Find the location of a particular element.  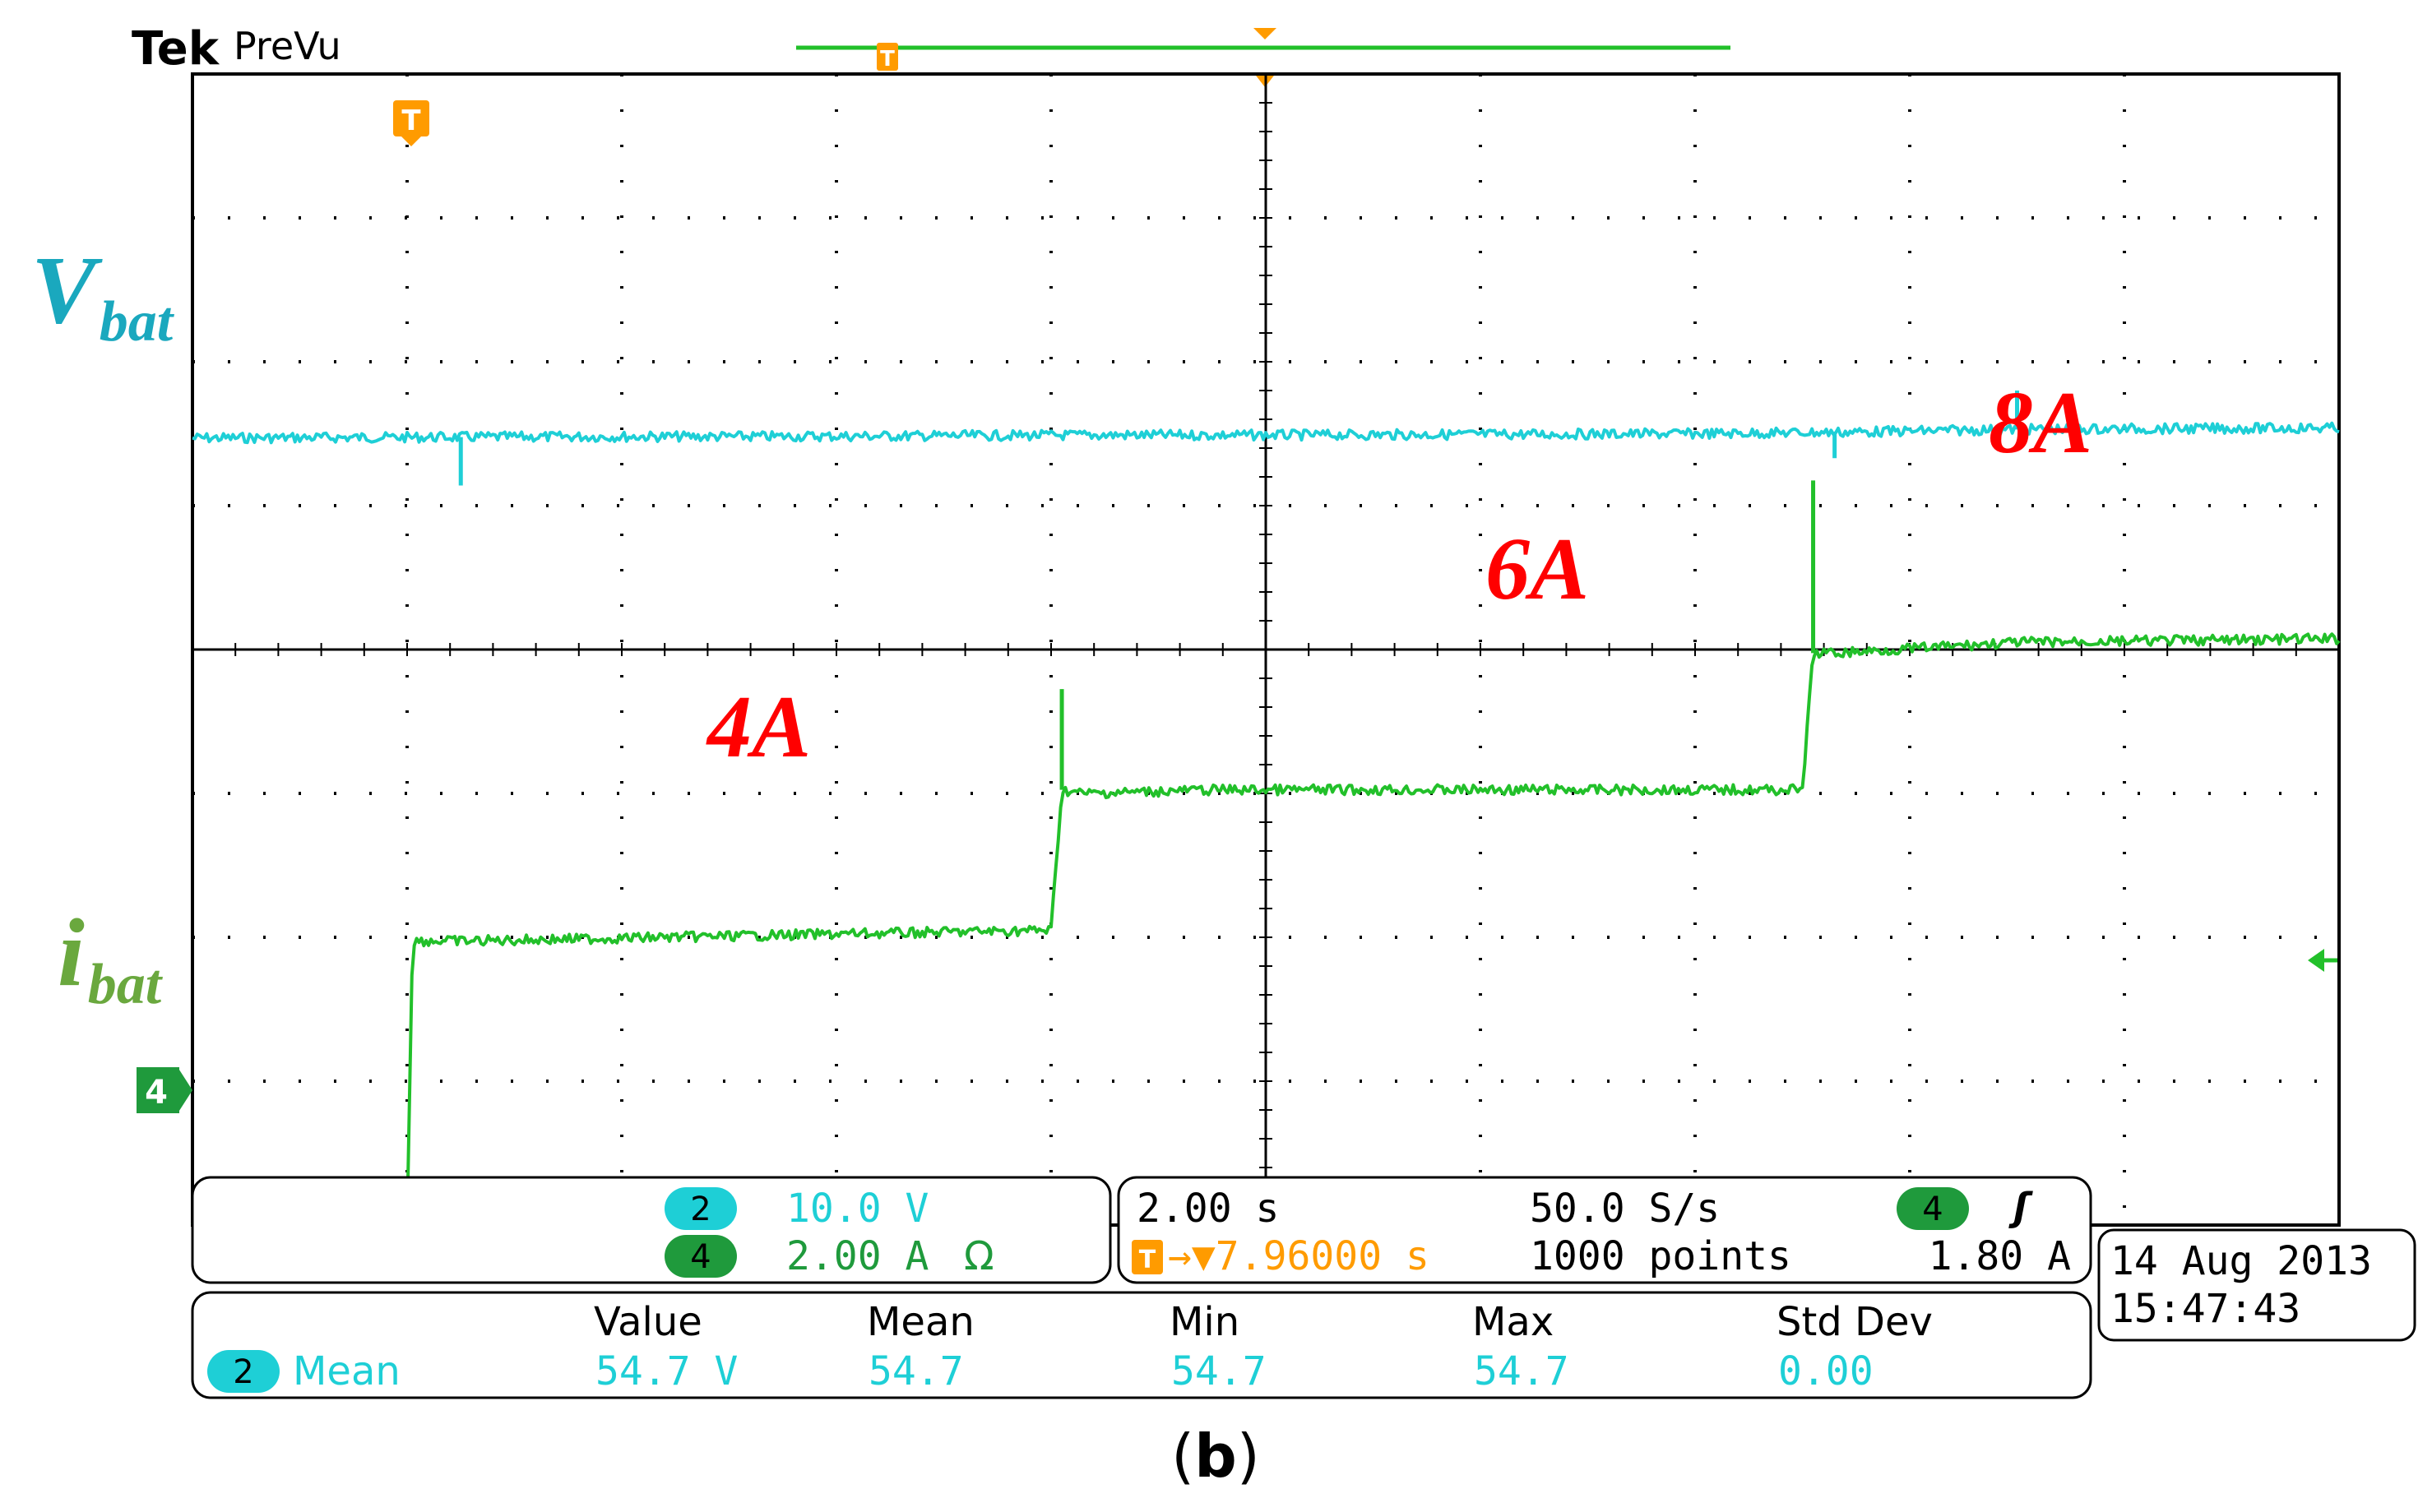

meas-row-label: Mean is located at coordinates (347, 1371).